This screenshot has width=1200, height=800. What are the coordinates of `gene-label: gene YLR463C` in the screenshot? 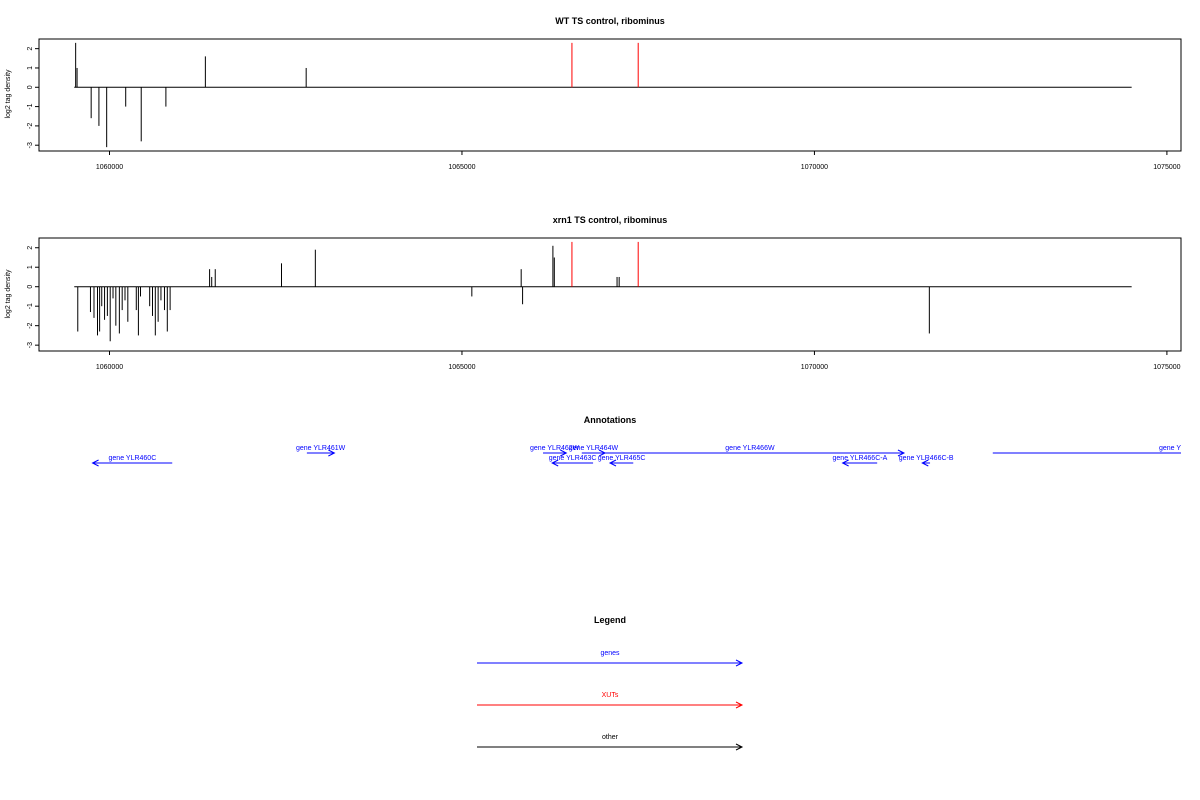 It's located at (573, 458).